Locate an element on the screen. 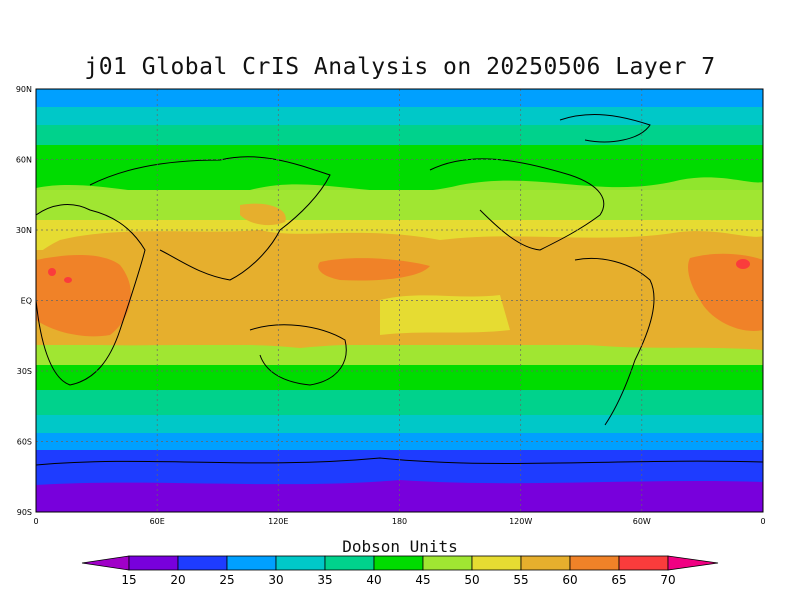  lon-label-0-left: 0 is located at coordinates (35, 521).